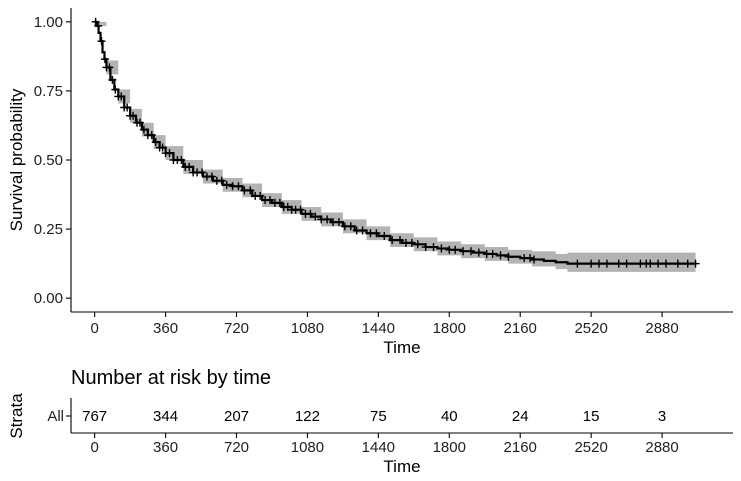 Image resolution: width=741 pixels, height=481 pixels. What do you see at coordinates (401, 466) in the screenshot?
I see `risk-x-axis-title: Time` at bounding box center [401, 466].